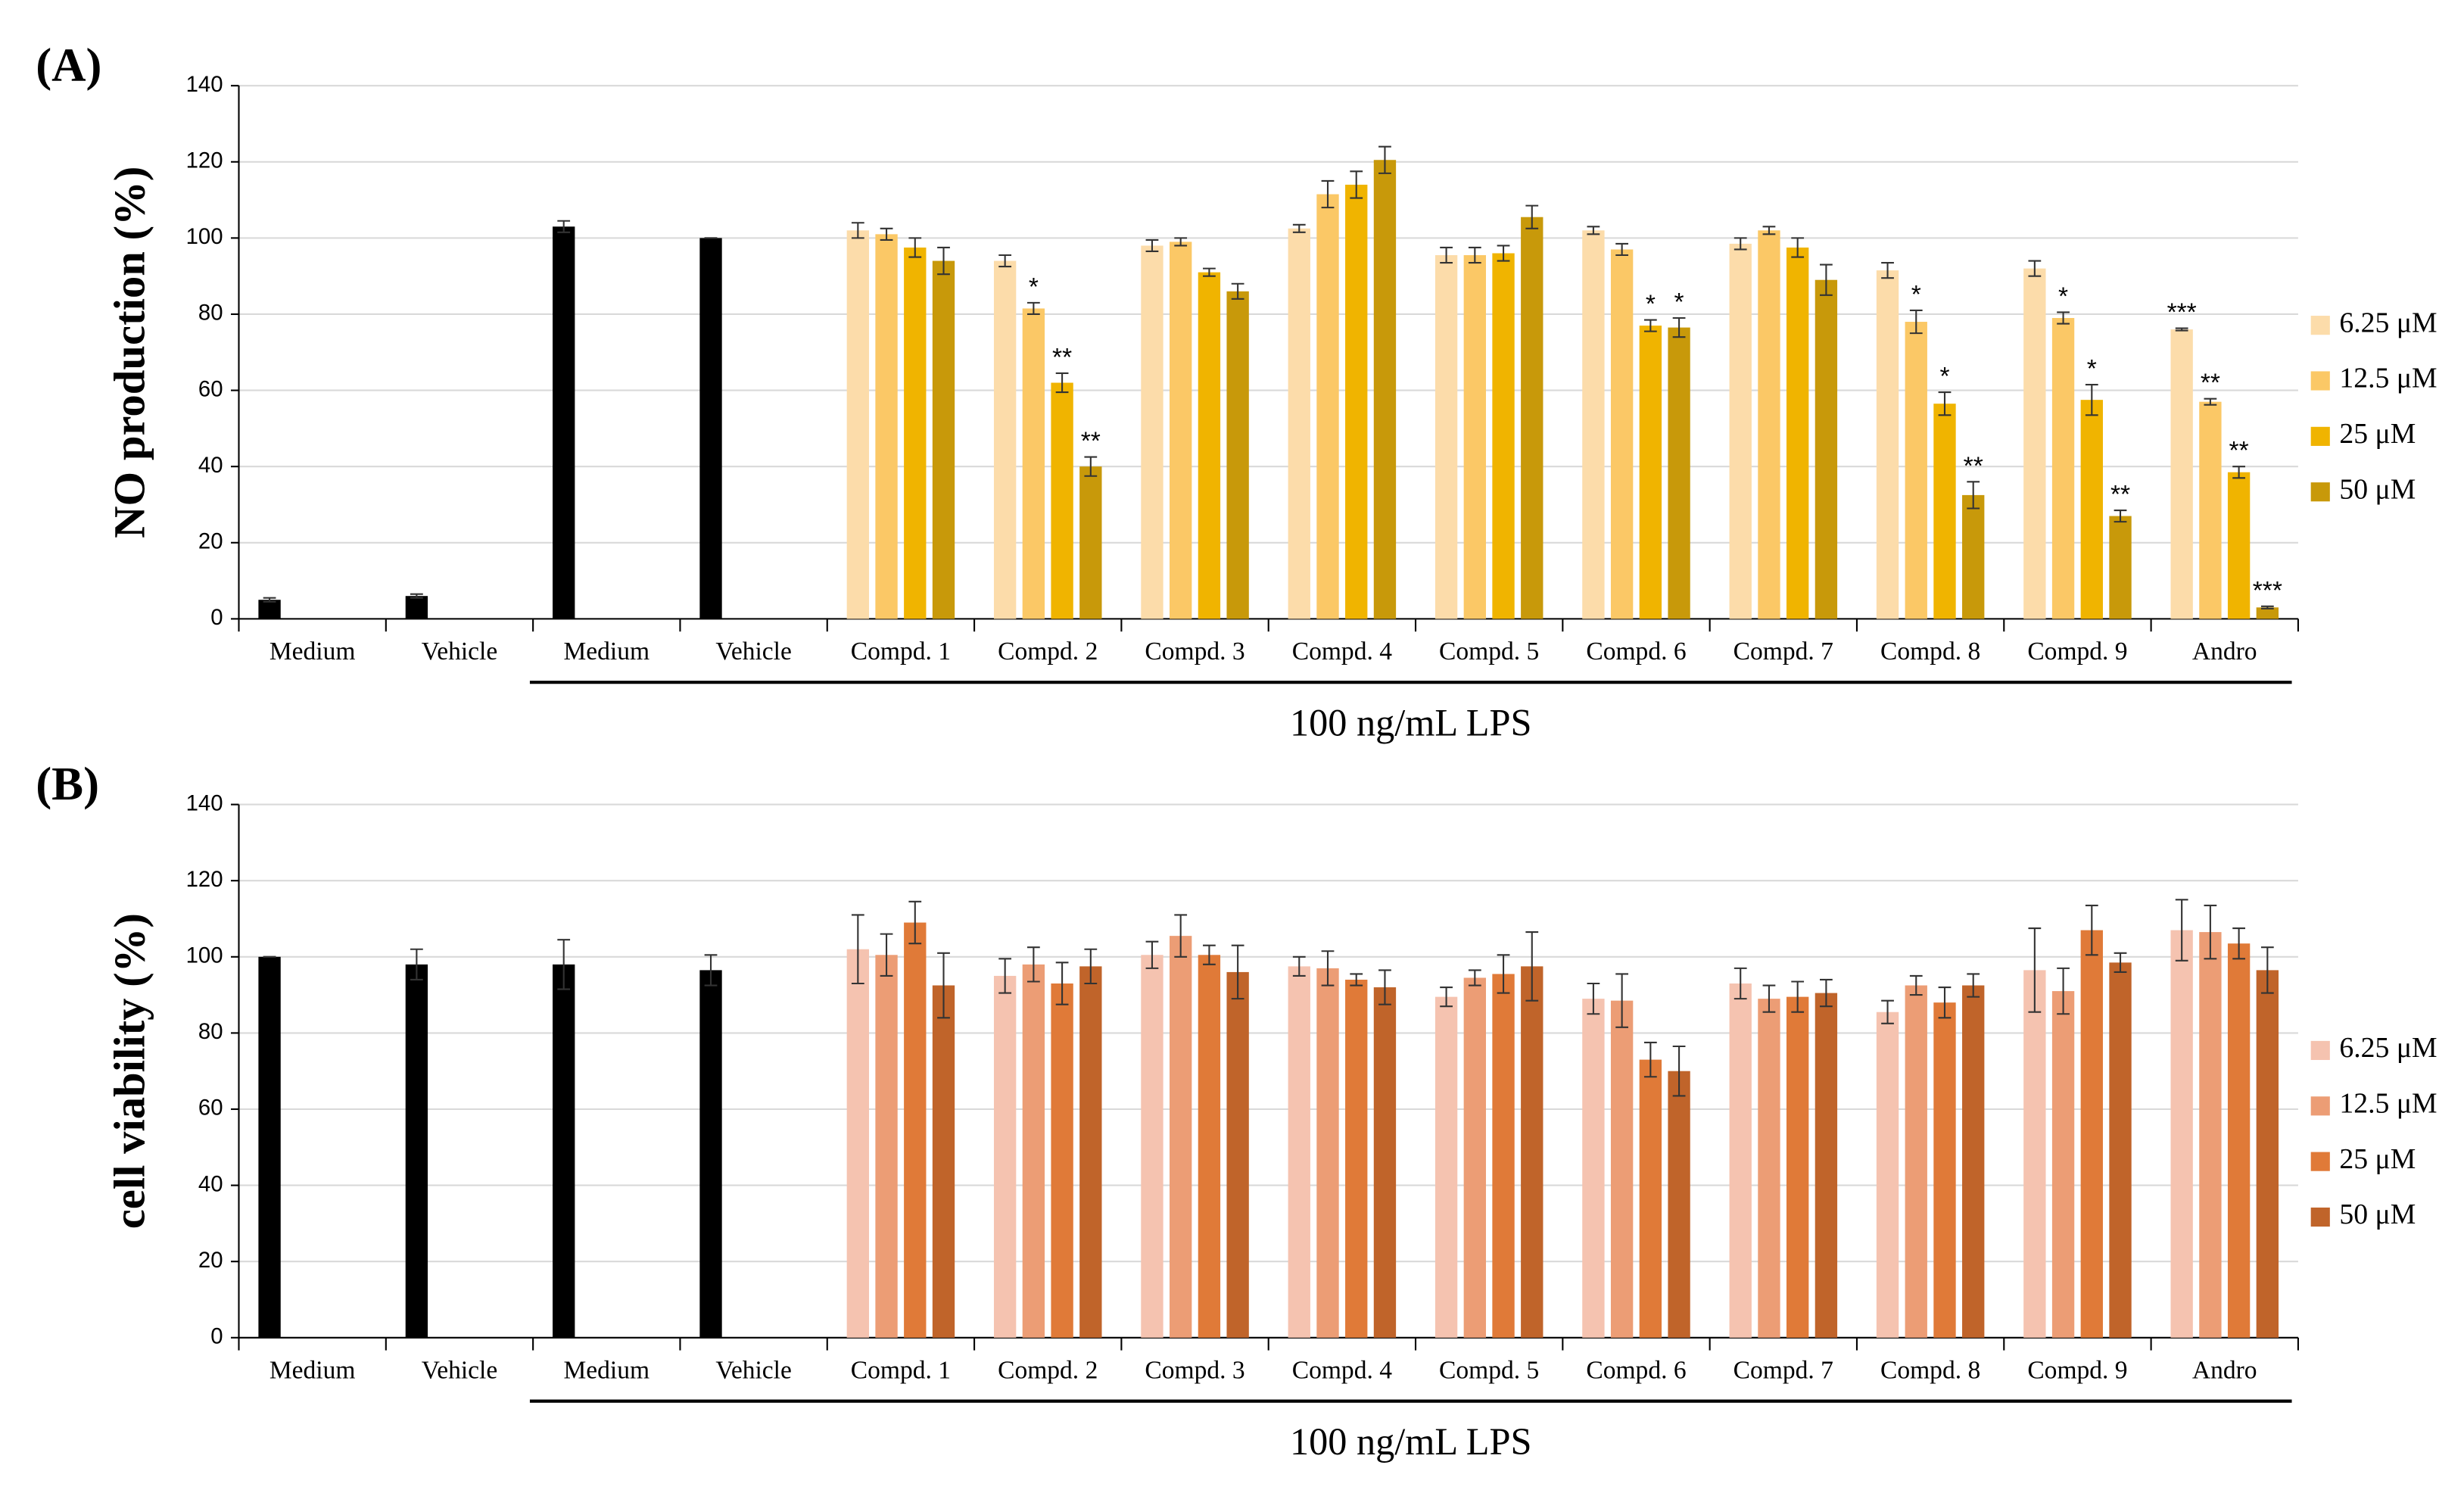  I want to click on x-tick-label: Compd. 6, so click(1636, 1371).